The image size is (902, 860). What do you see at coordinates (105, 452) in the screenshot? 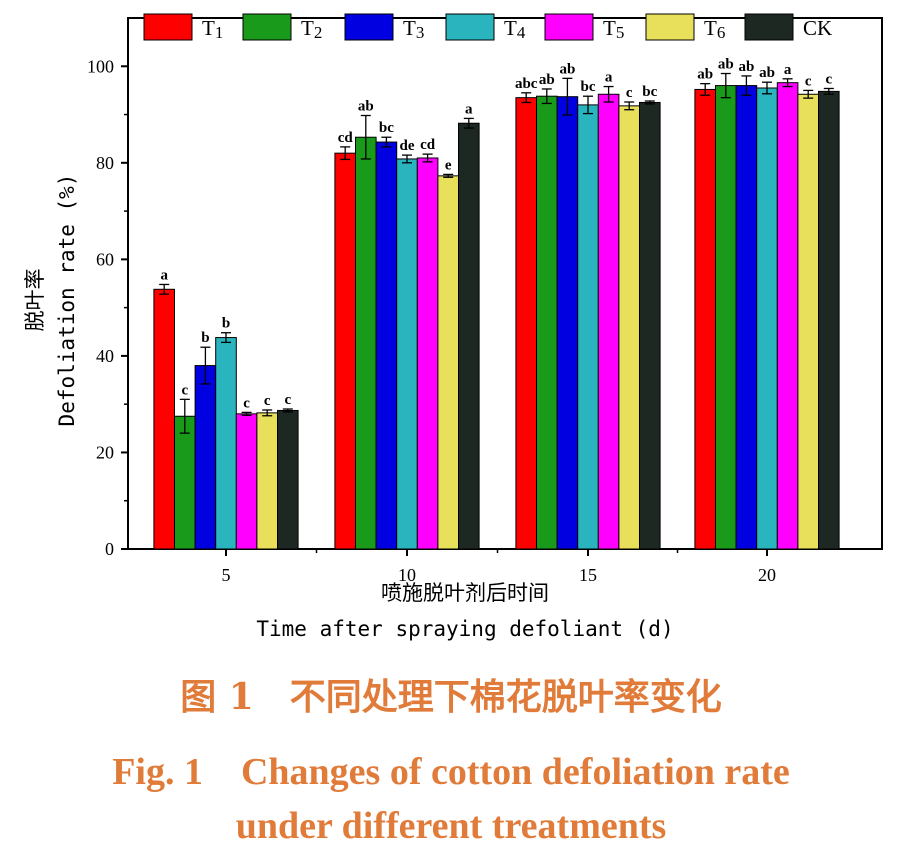
I see `y-tick-label: 20` at bounding box center [105, 452].